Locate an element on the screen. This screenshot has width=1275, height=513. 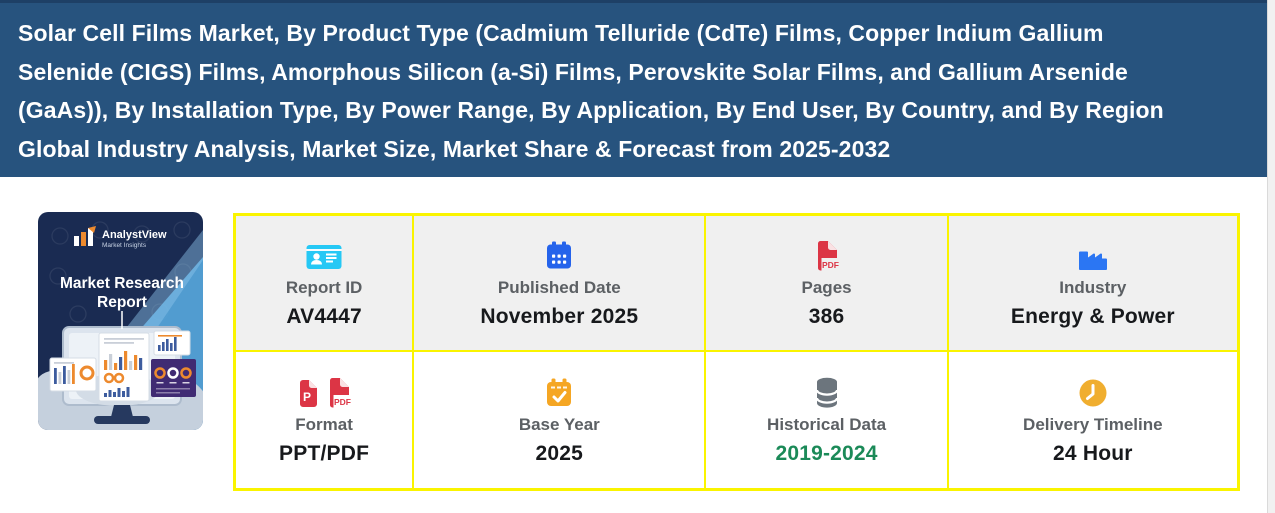
info-cell-pages: PDF Pages 386 is located at coordinates (827, 284).